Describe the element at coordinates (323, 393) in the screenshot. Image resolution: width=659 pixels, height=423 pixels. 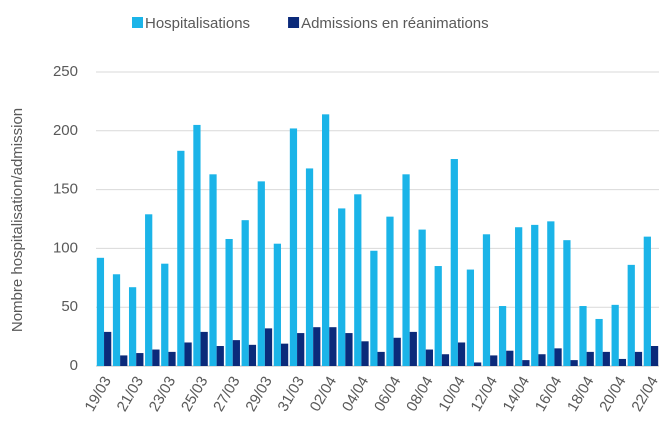
I see `x-tick-label: 02/04` at that location.